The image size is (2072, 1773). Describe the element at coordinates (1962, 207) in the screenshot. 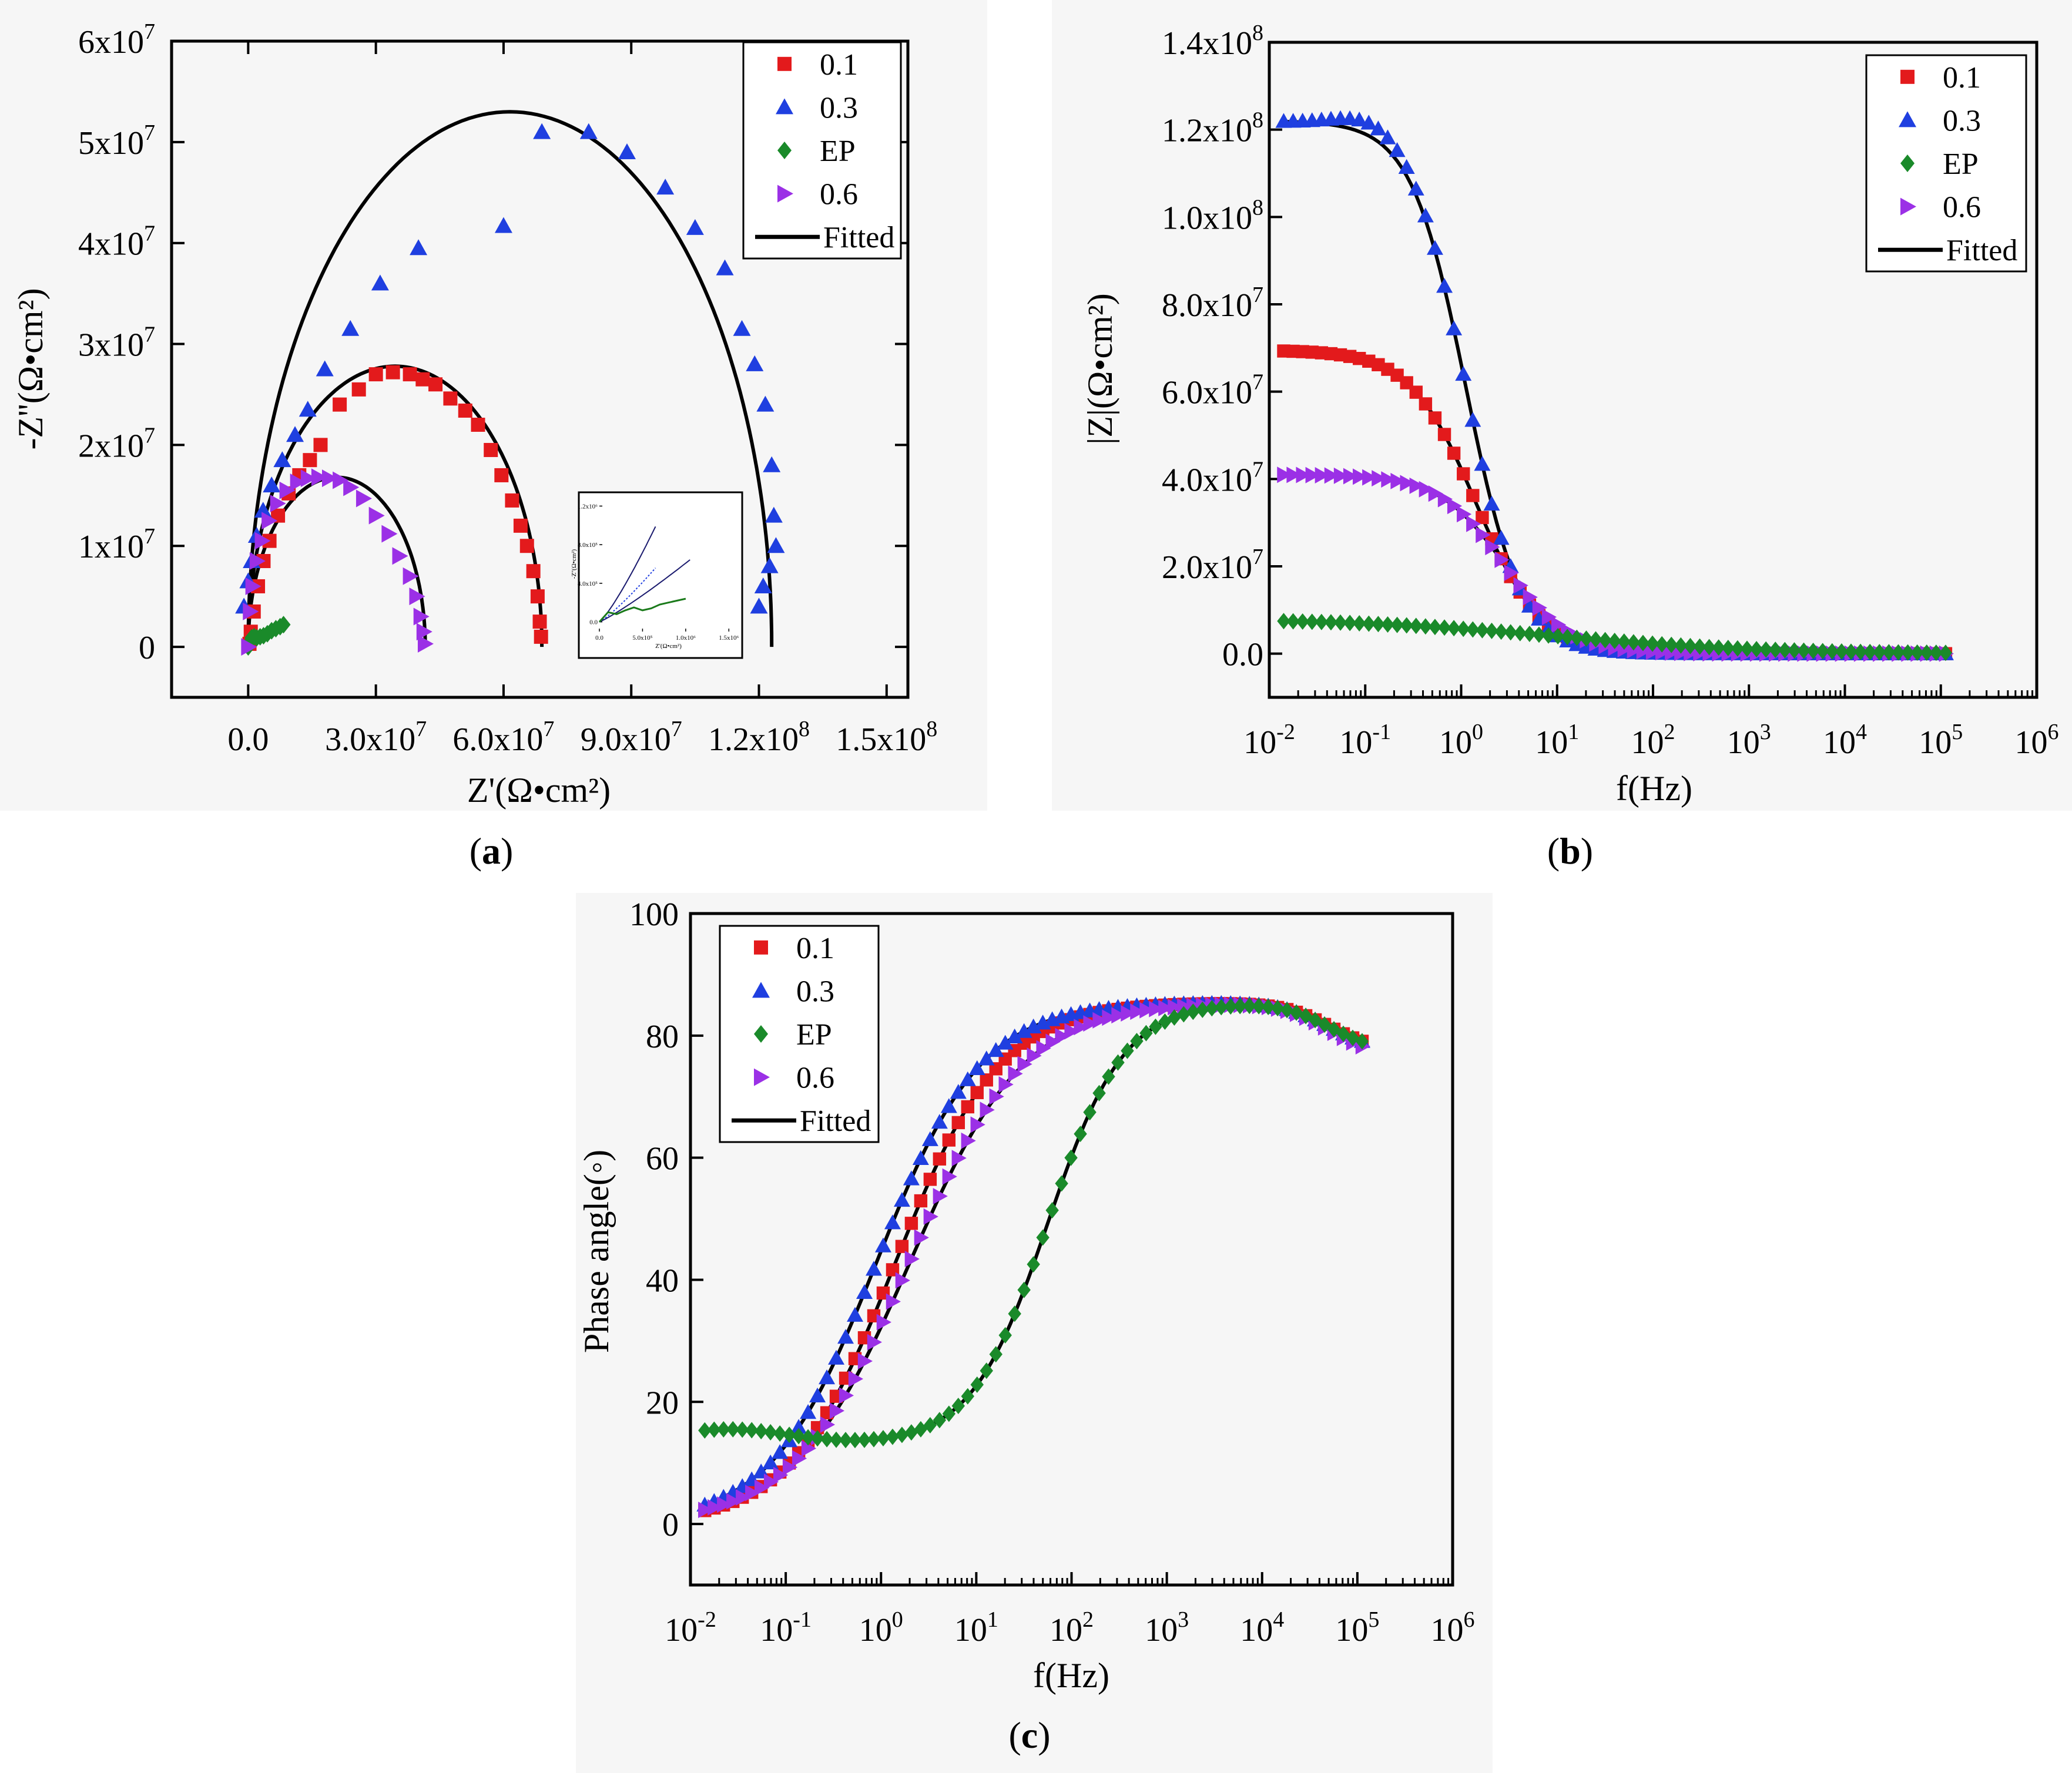

I see `legend-label-06: 0.6` at that location.